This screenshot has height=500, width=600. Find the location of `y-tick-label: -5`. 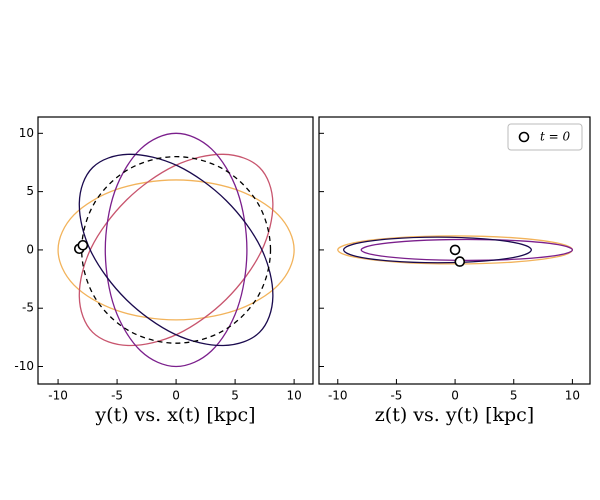

y-tick-label: -5 is located at coordinates (28, 308).